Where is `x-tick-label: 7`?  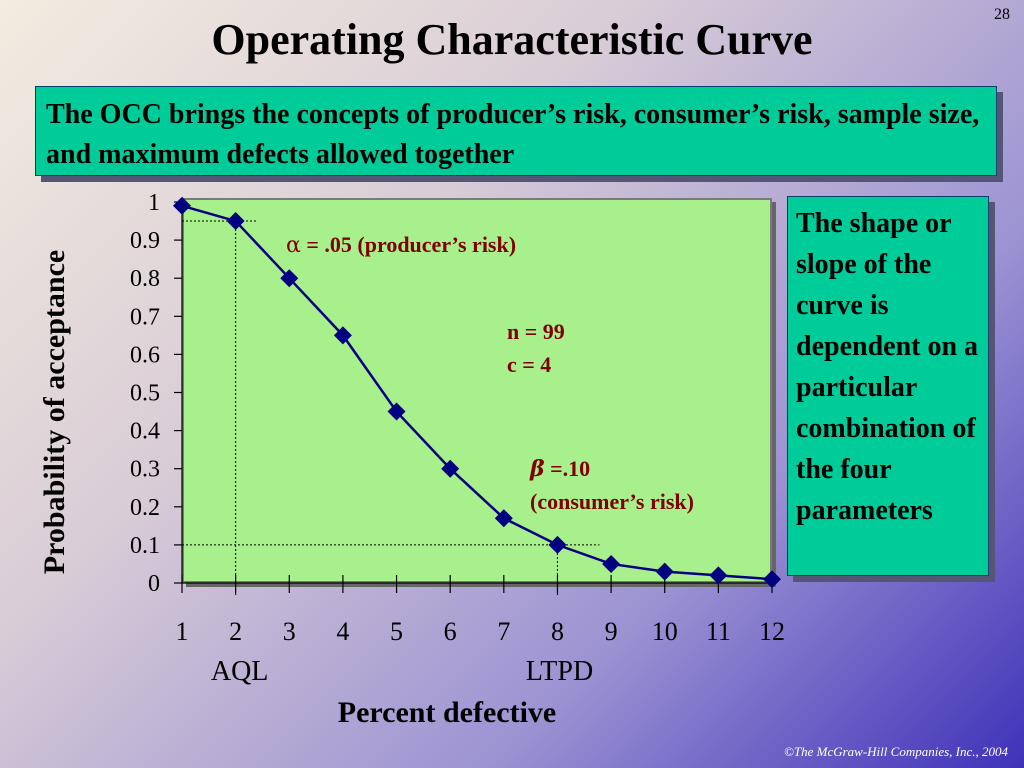
x-tick-label: 7 is located at coordinates (503, 631).